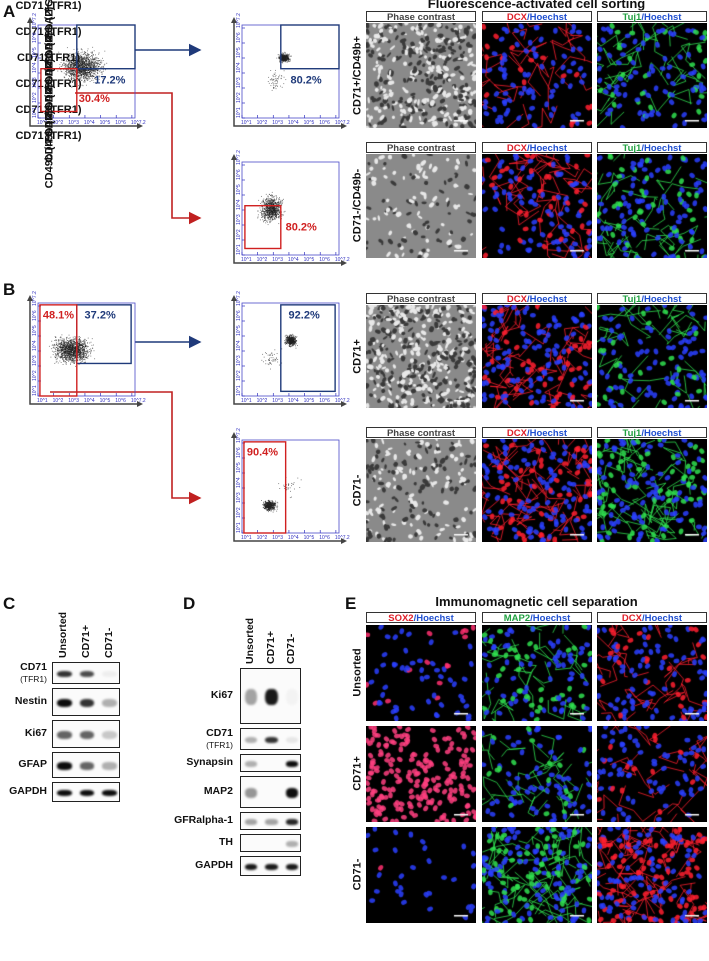 The width and height of the screenshot is (709, 961). Describe the element at coordinates (73, 123) in the screenshot. I see `x-tick-label: 10^3` at that location.